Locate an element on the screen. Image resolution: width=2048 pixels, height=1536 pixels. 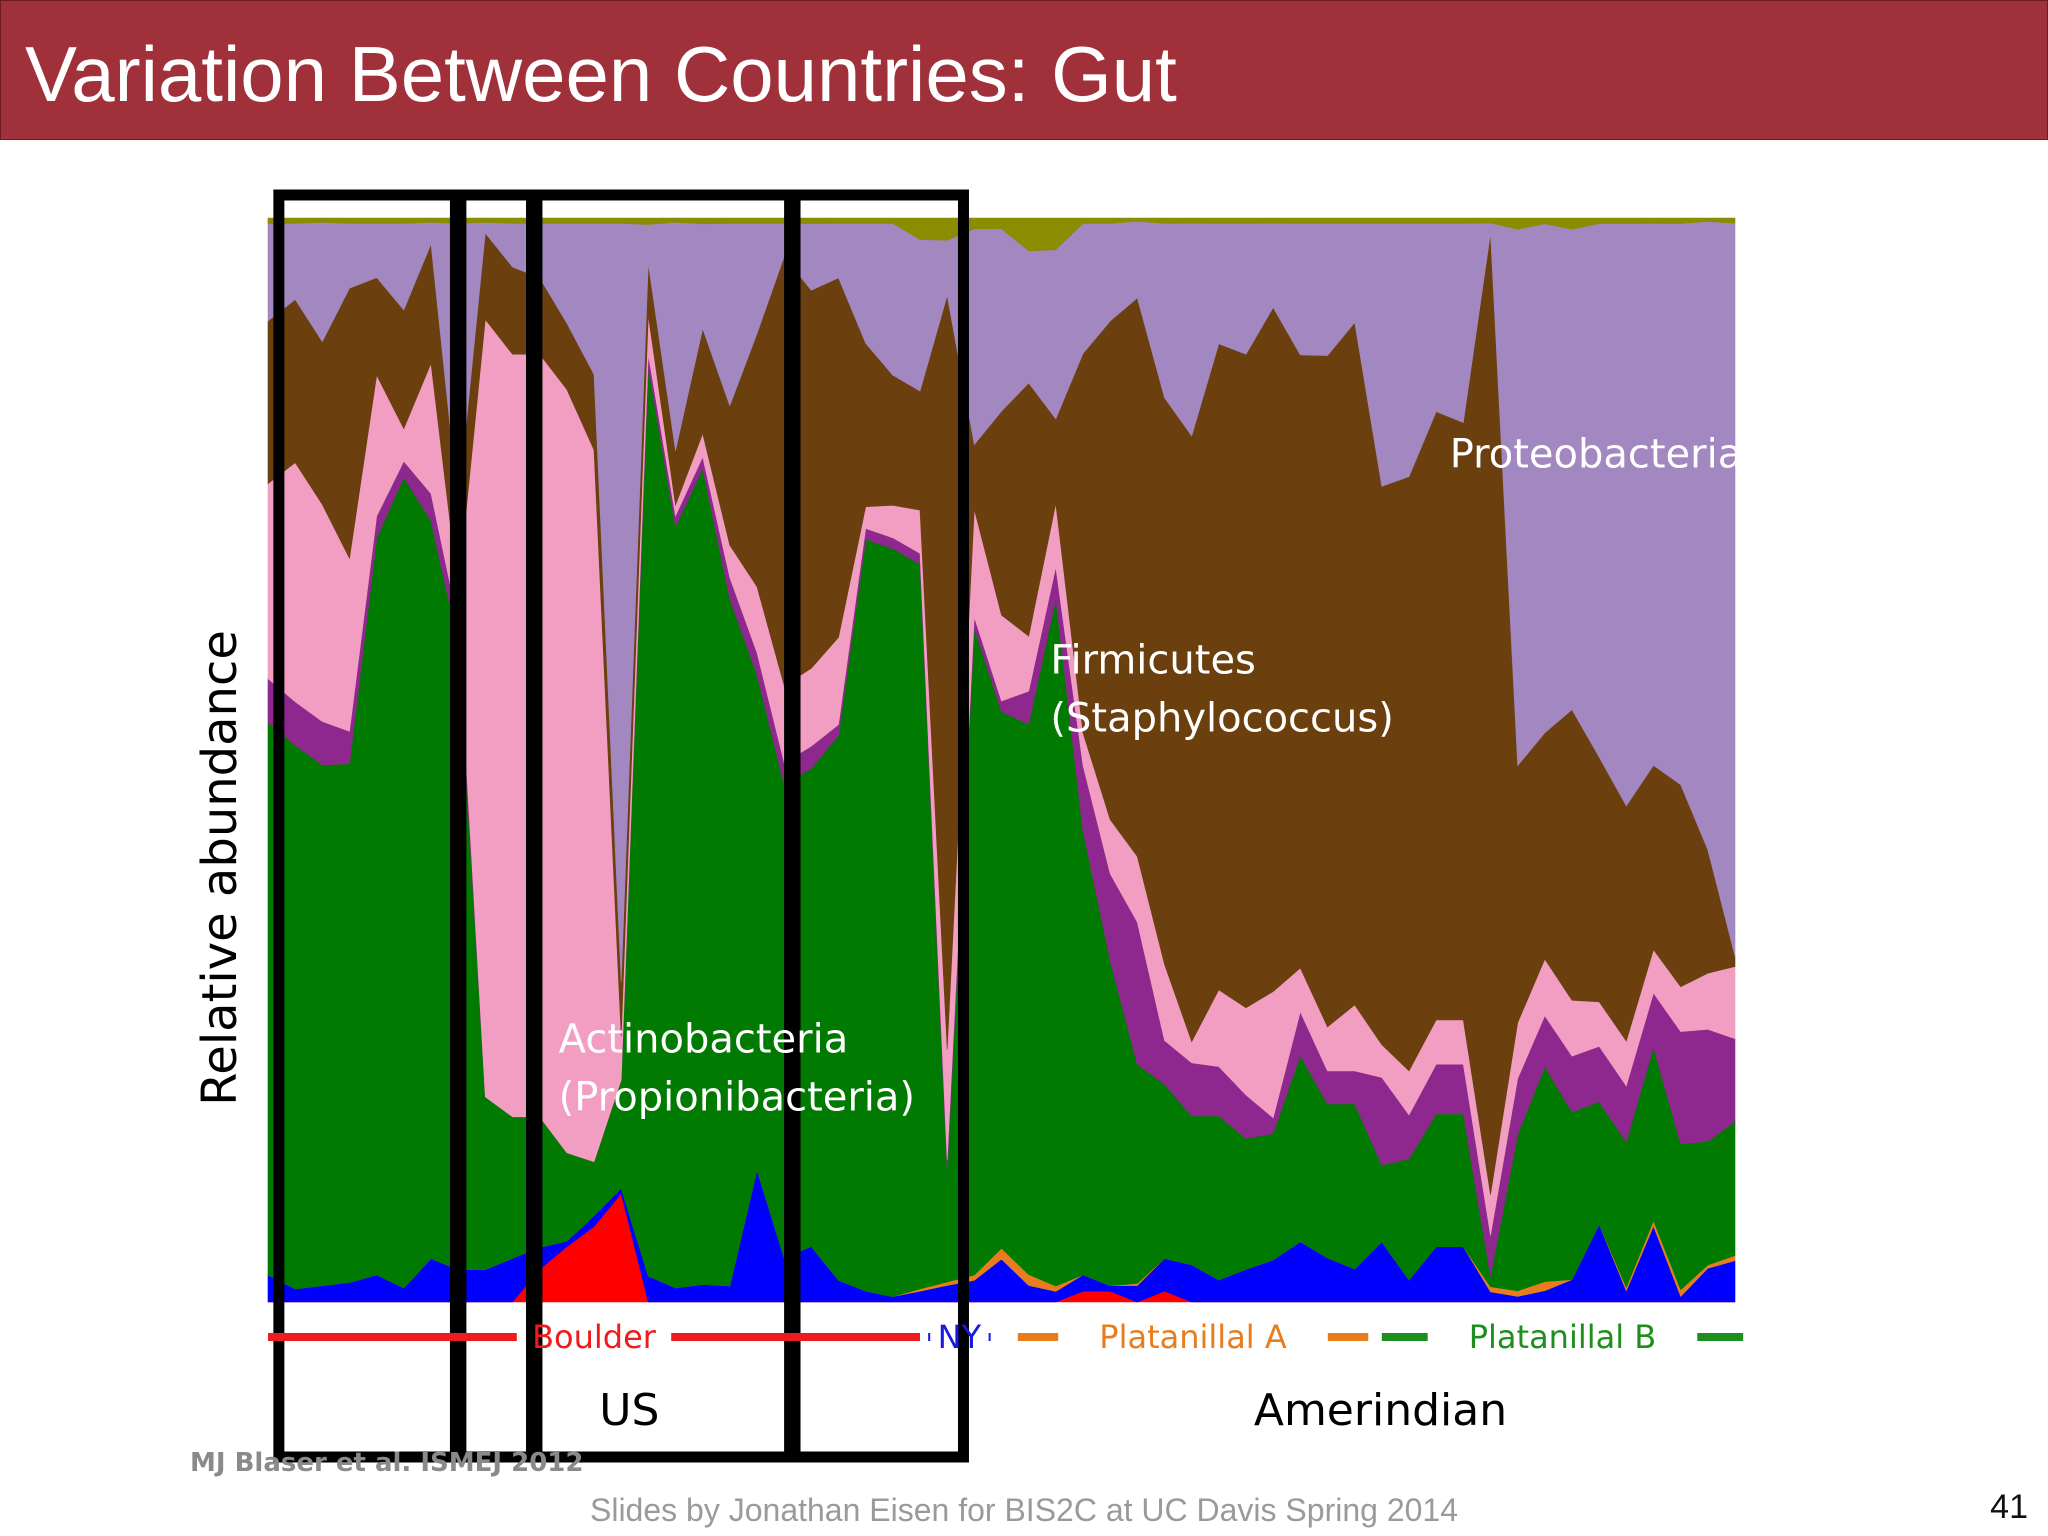
group-bar-label-1: NY is located at coordinates (960, 1337).